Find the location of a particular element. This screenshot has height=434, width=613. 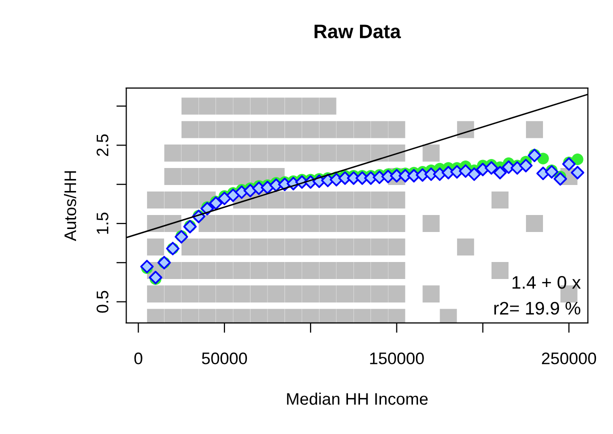

chart-title: Raw Data is located at coordinates (357, 31).